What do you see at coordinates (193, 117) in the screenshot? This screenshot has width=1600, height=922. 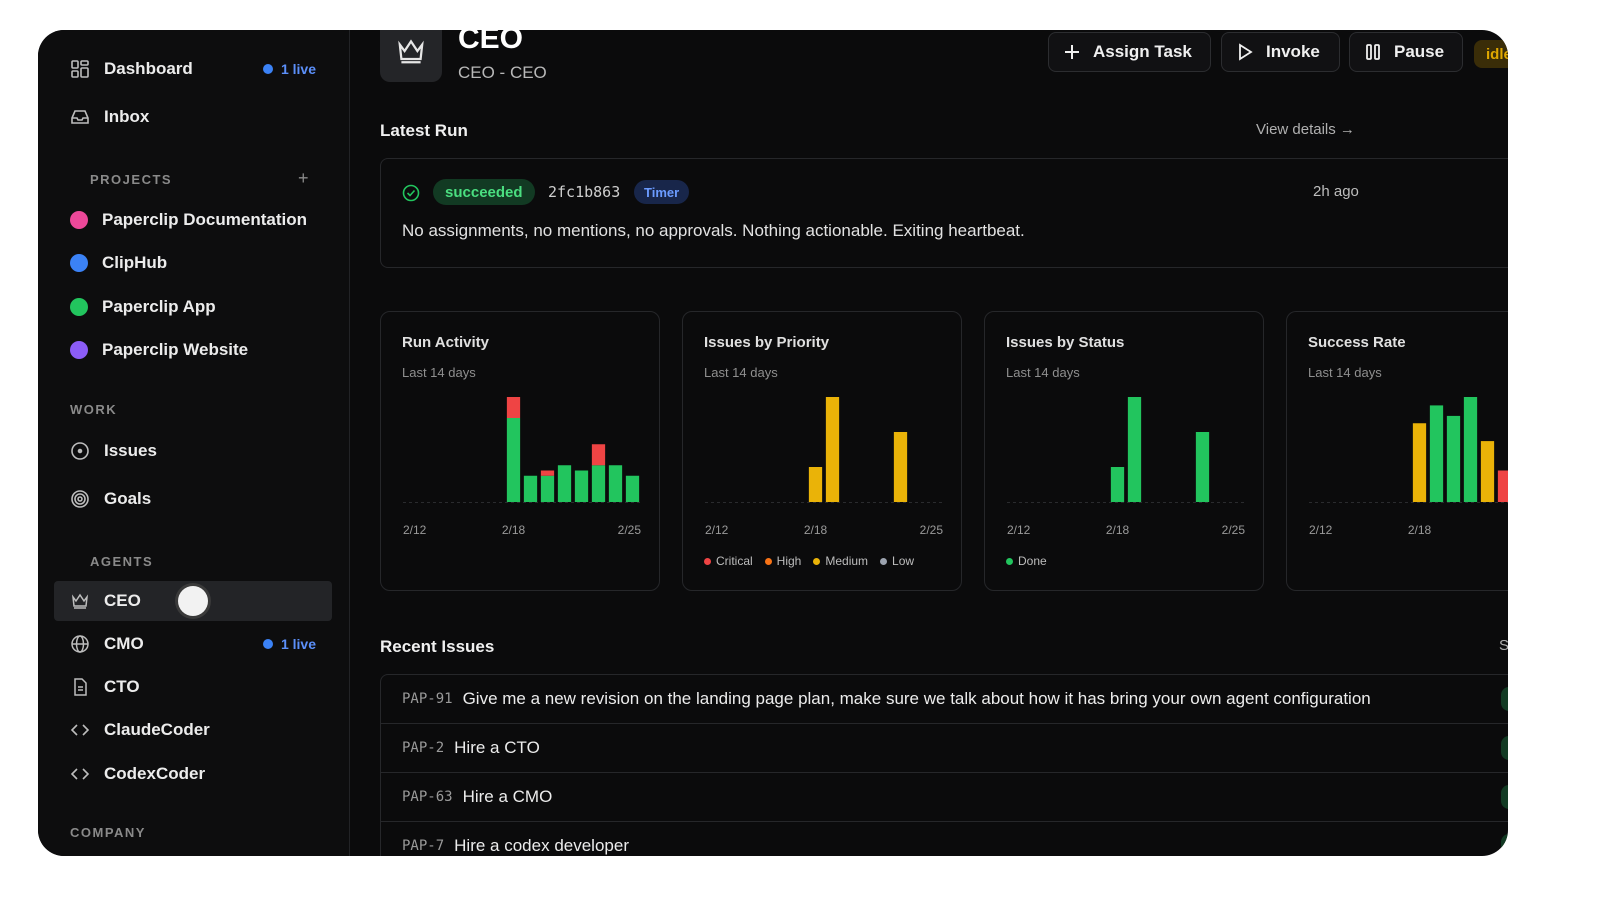 I see `sidebar-item-inbox: Inbox` at bounding box center [193, 117].